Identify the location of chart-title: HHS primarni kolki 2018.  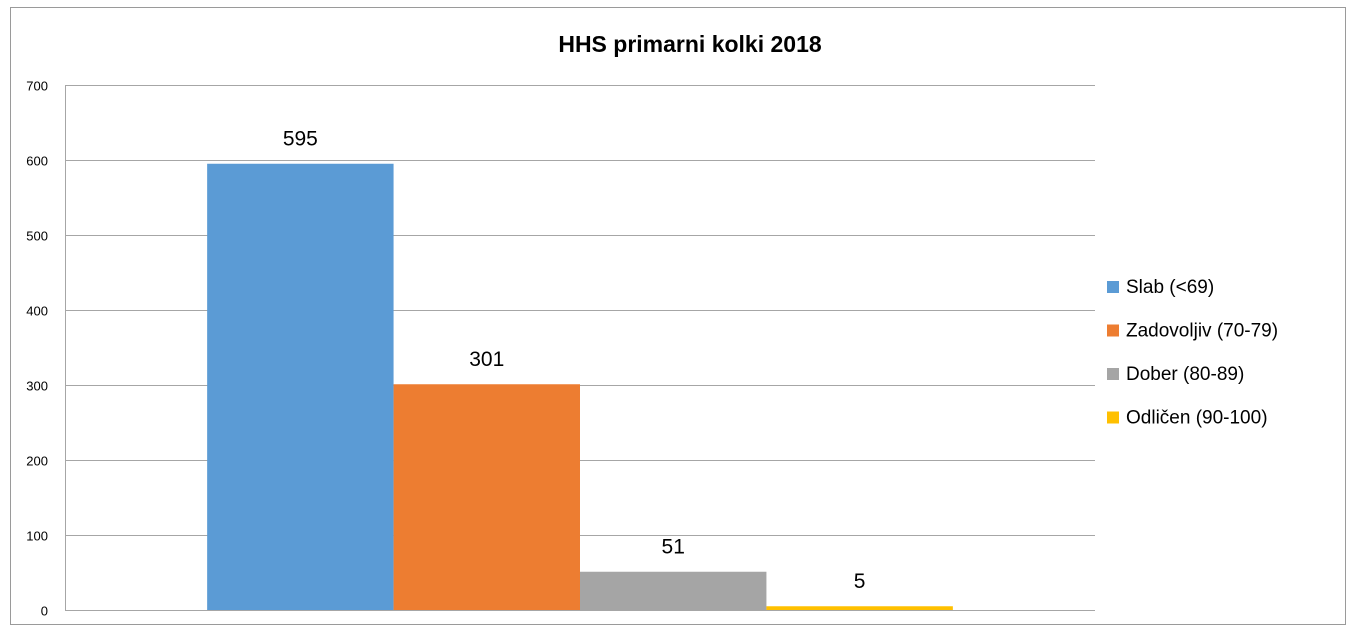
(690, 44).